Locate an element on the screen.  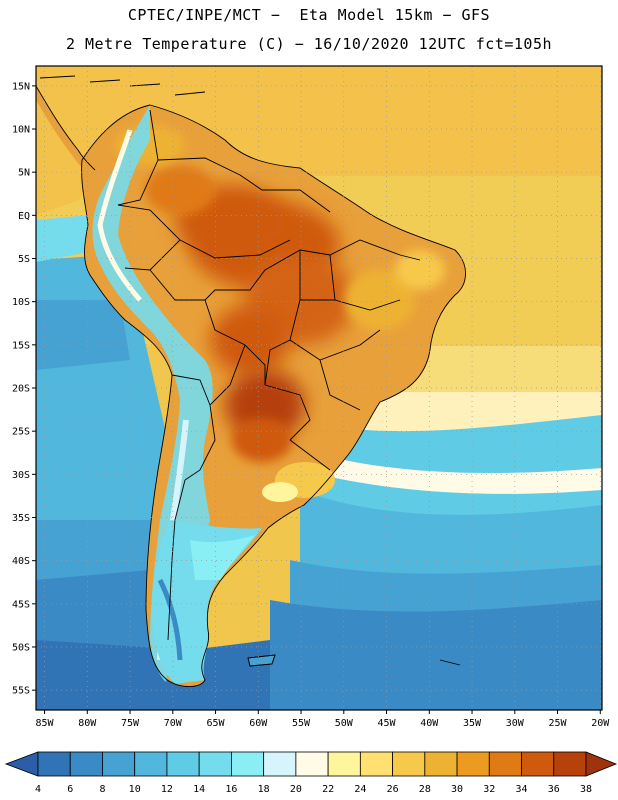
colorbar-tick-label: 36 is located at coordinates (554, 789).